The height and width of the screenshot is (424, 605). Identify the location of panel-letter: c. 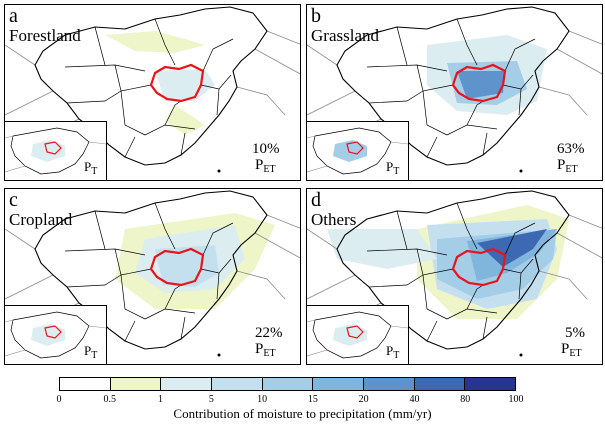
(13, 200).